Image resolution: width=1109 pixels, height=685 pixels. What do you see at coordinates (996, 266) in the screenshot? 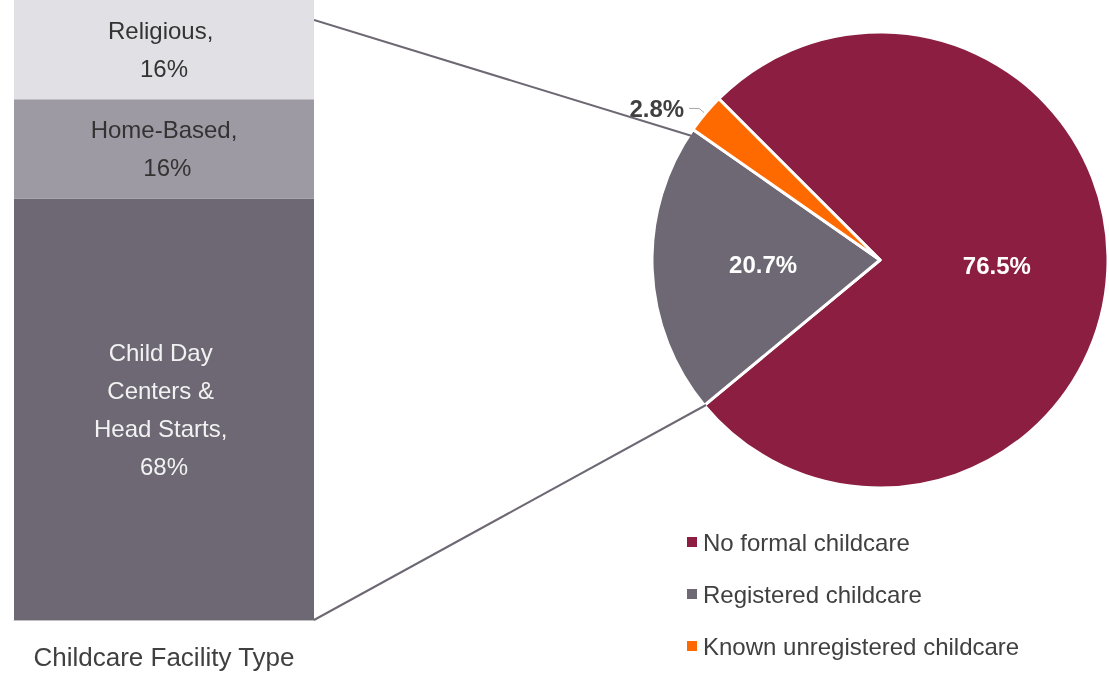
I see `data-label: 76.5%` at bounding box center [996, 266].